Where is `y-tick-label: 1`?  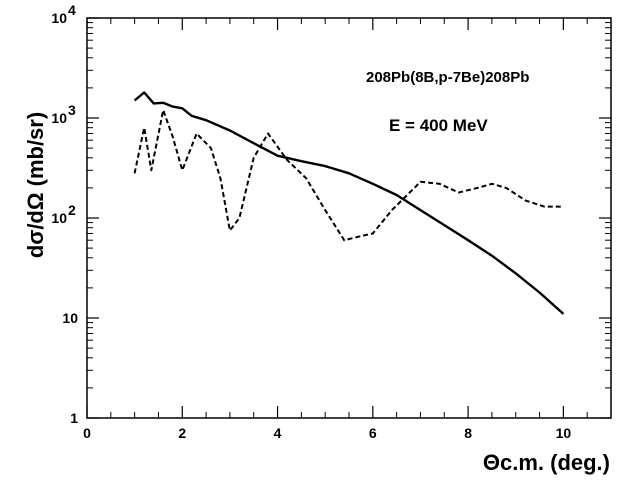 y-tick-label: 1 is located at coordinates (74, 418).